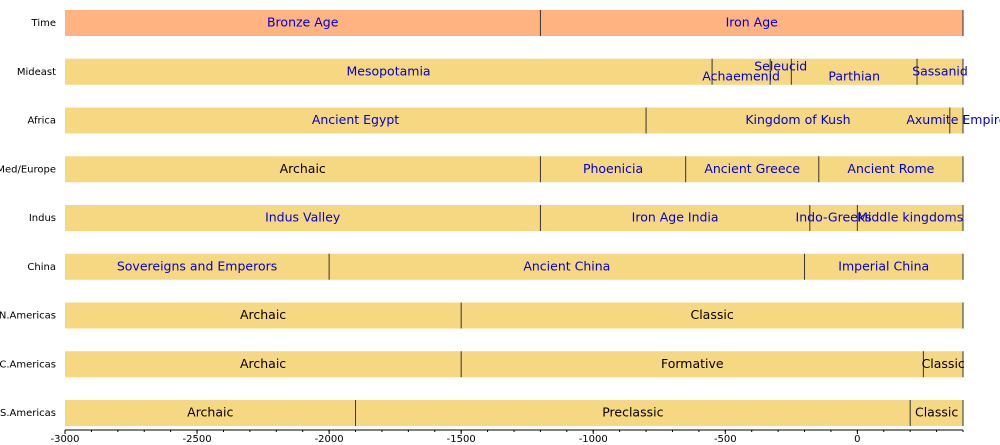 The width and height of the screenshot is (1000, 445). What do you see at coordinates (461, 439) in the screenshot?
I see `x-tick-label: -1500` at bounding box center [461, 439].